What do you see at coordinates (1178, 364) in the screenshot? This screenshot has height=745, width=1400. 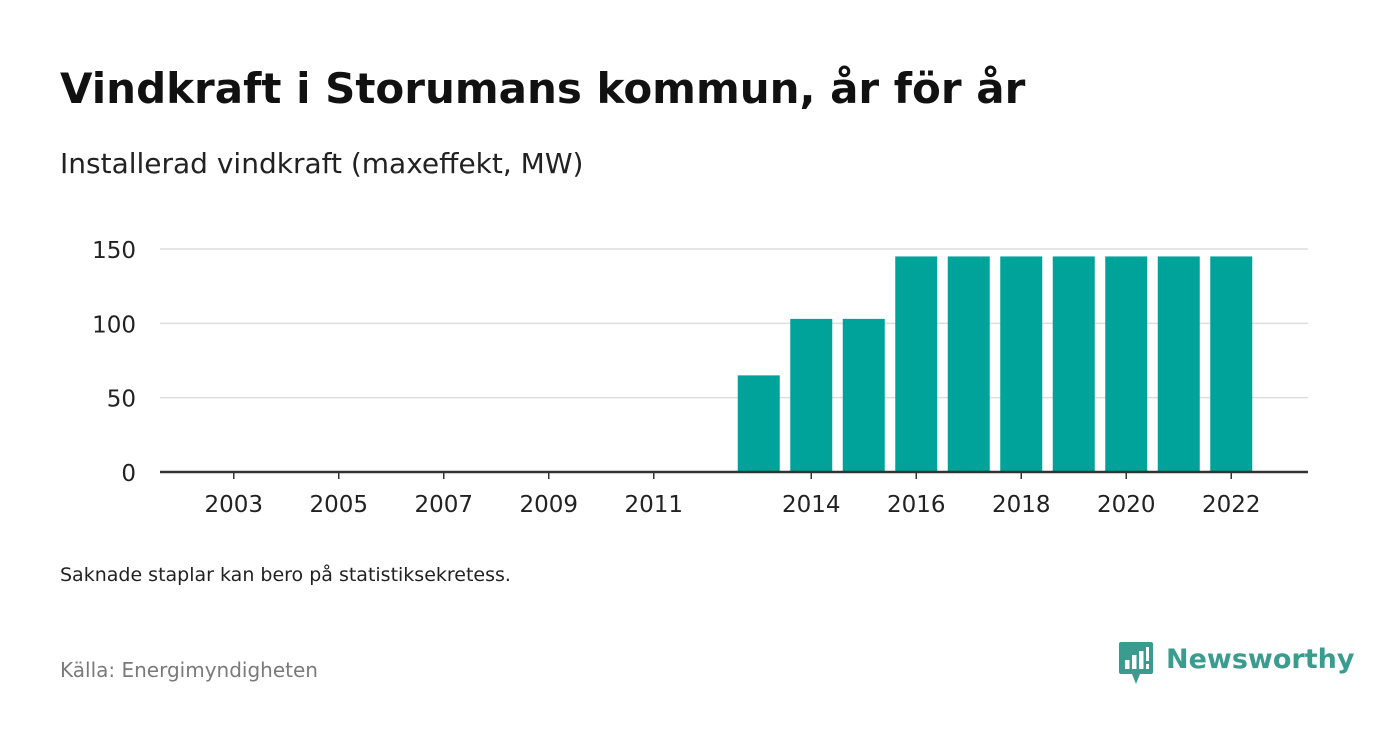 I see `bar-2021` at bounding box center [1178, 364].